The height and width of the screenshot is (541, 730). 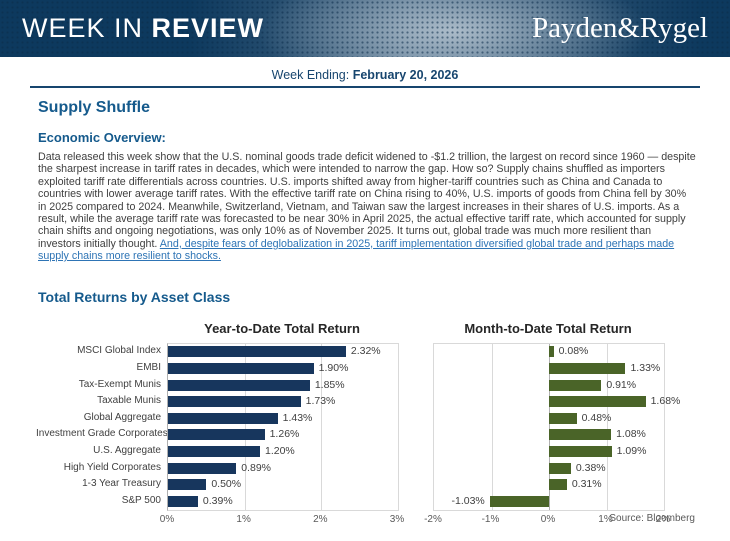 What do you see at coordinates (134, 296) in the screenshot?
I see `section-title: Total Returns by Asset Class` at bounding box center [134, 296].